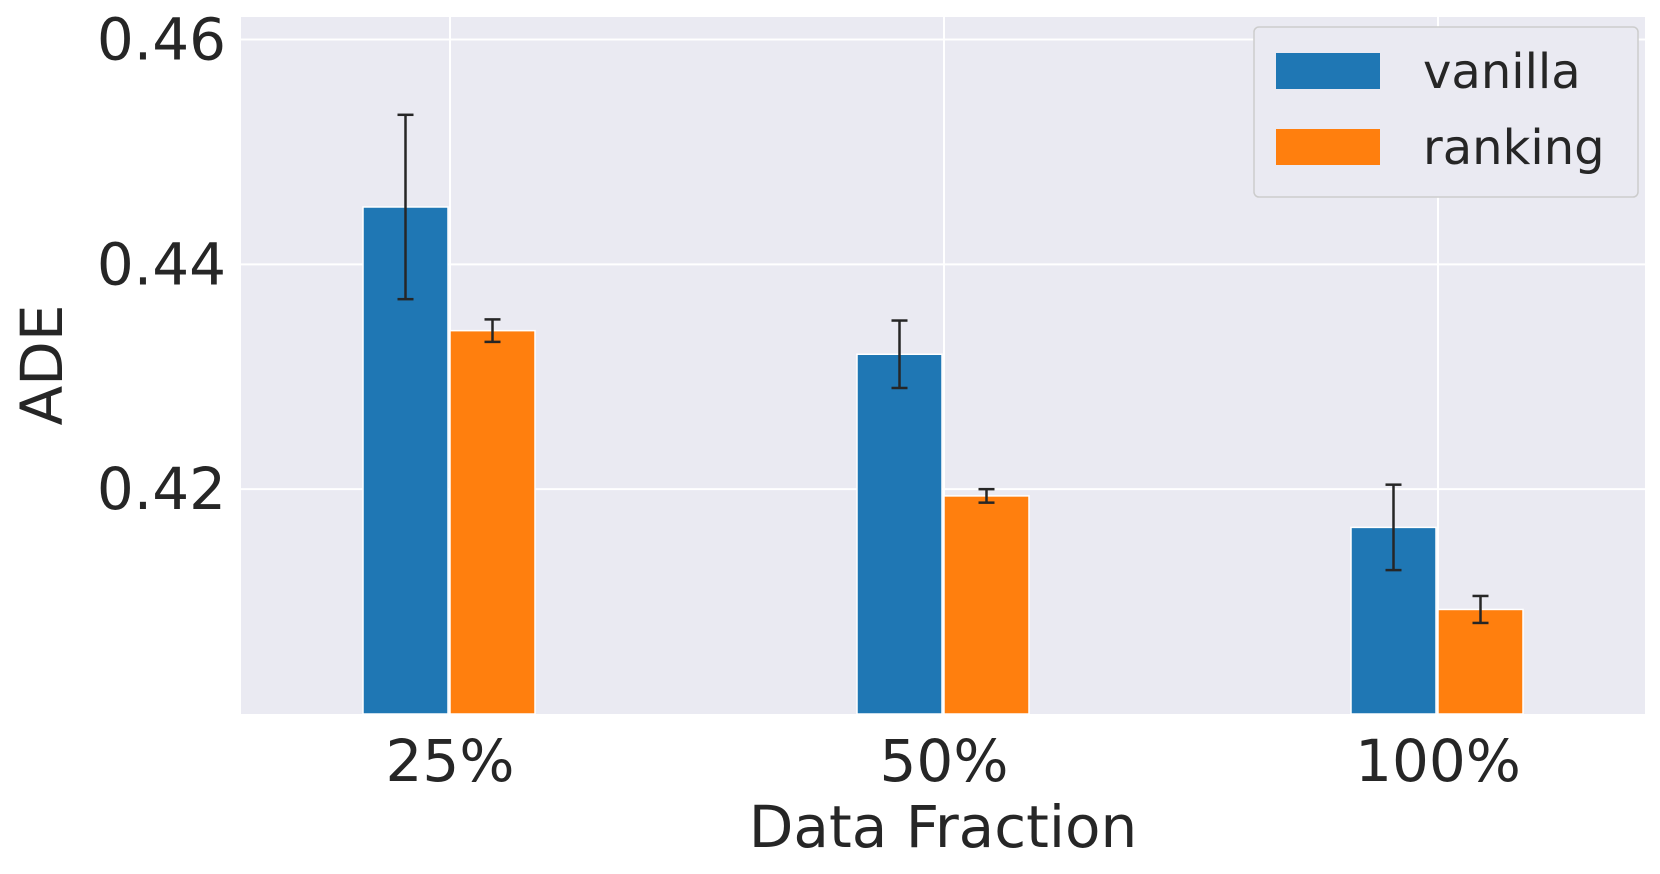 This screenshot has width=1660, height=874. I want to click on legend-label-vanilla: vanilla, so click(1502, 72).